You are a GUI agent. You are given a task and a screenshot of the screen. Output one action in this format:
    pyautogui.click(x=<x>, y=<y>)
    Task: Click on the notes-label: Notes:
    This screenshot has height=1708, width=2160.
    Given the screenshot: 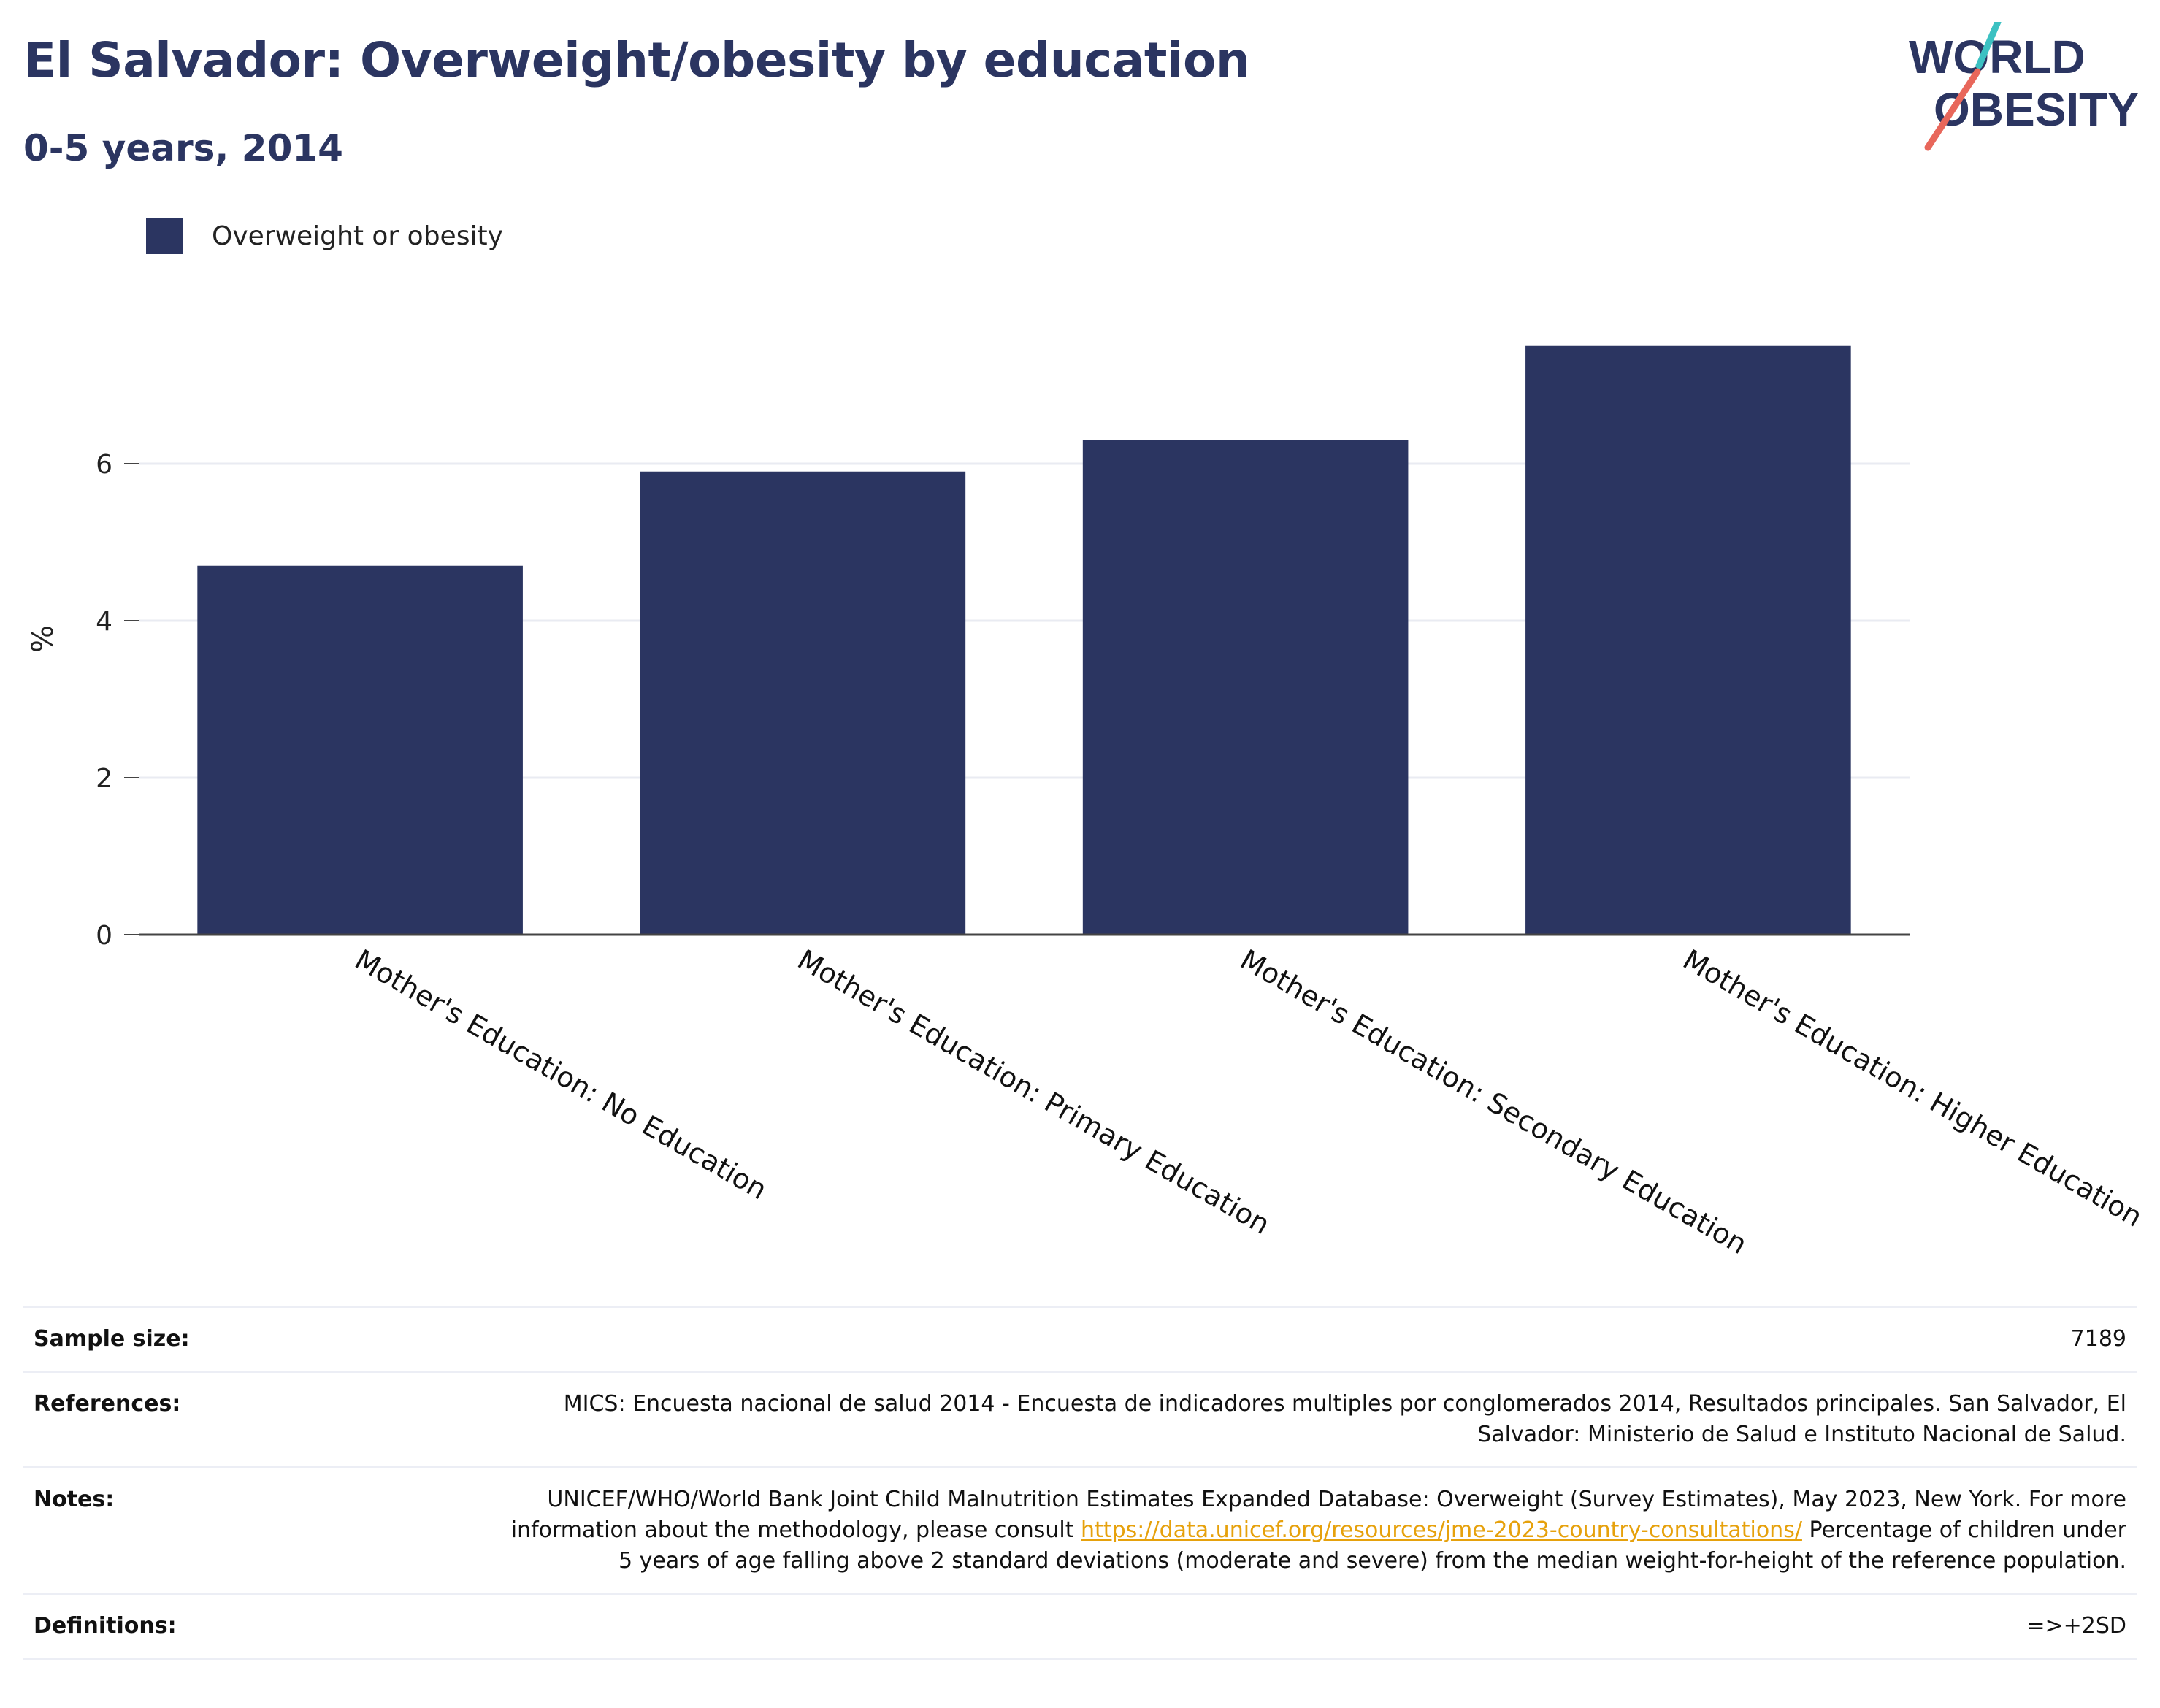 What is the action you would take?
    pyautogui.click(x=74, y=1499)
    